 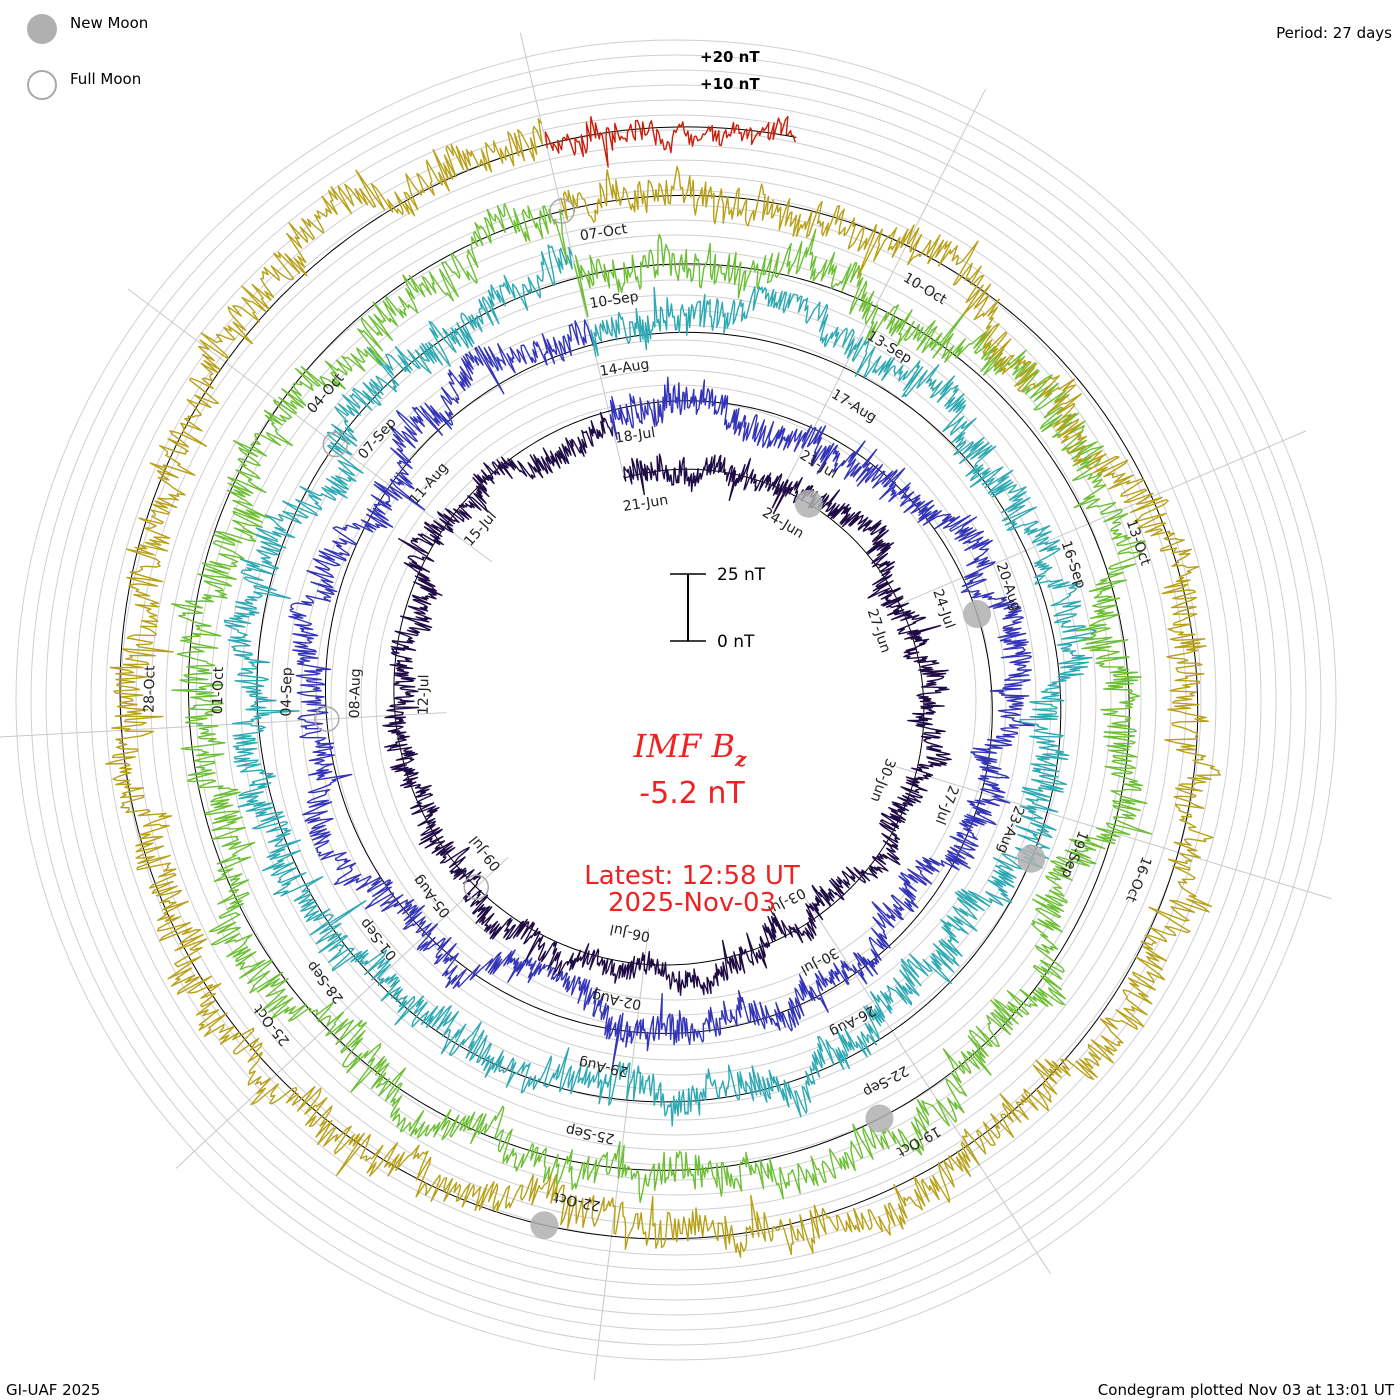 I want to click on current-value: -5.2 nT, so click(x=692, y=793).